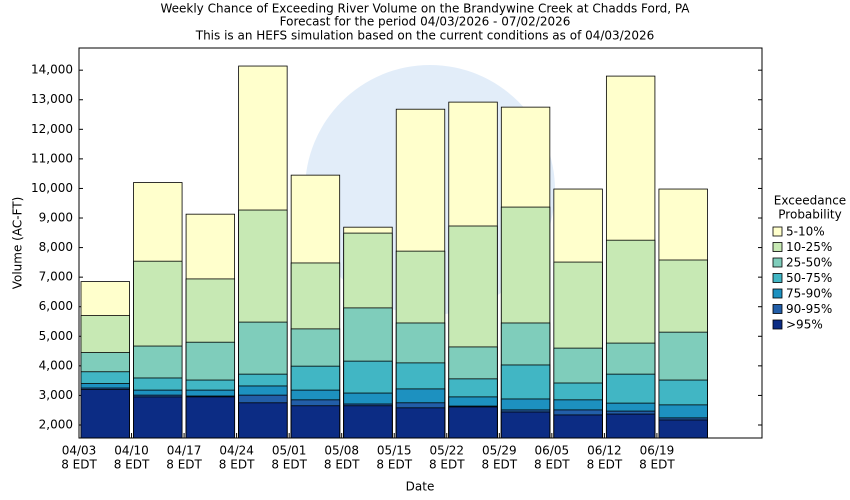  What do you see at coordinates (56, 336) in the screenshot?
I see `y-tick-label: 5,000` at bounding box center [56, 336].